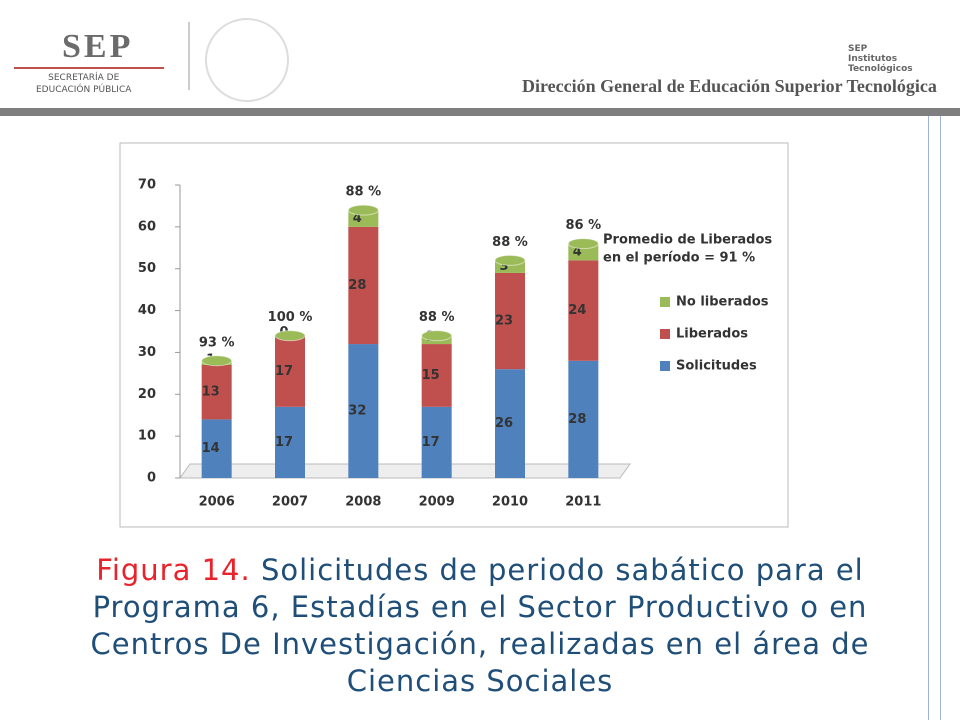 The width and height of the screenshot is (960, 720). I want to click on data-label: 14, so click(211, 448).